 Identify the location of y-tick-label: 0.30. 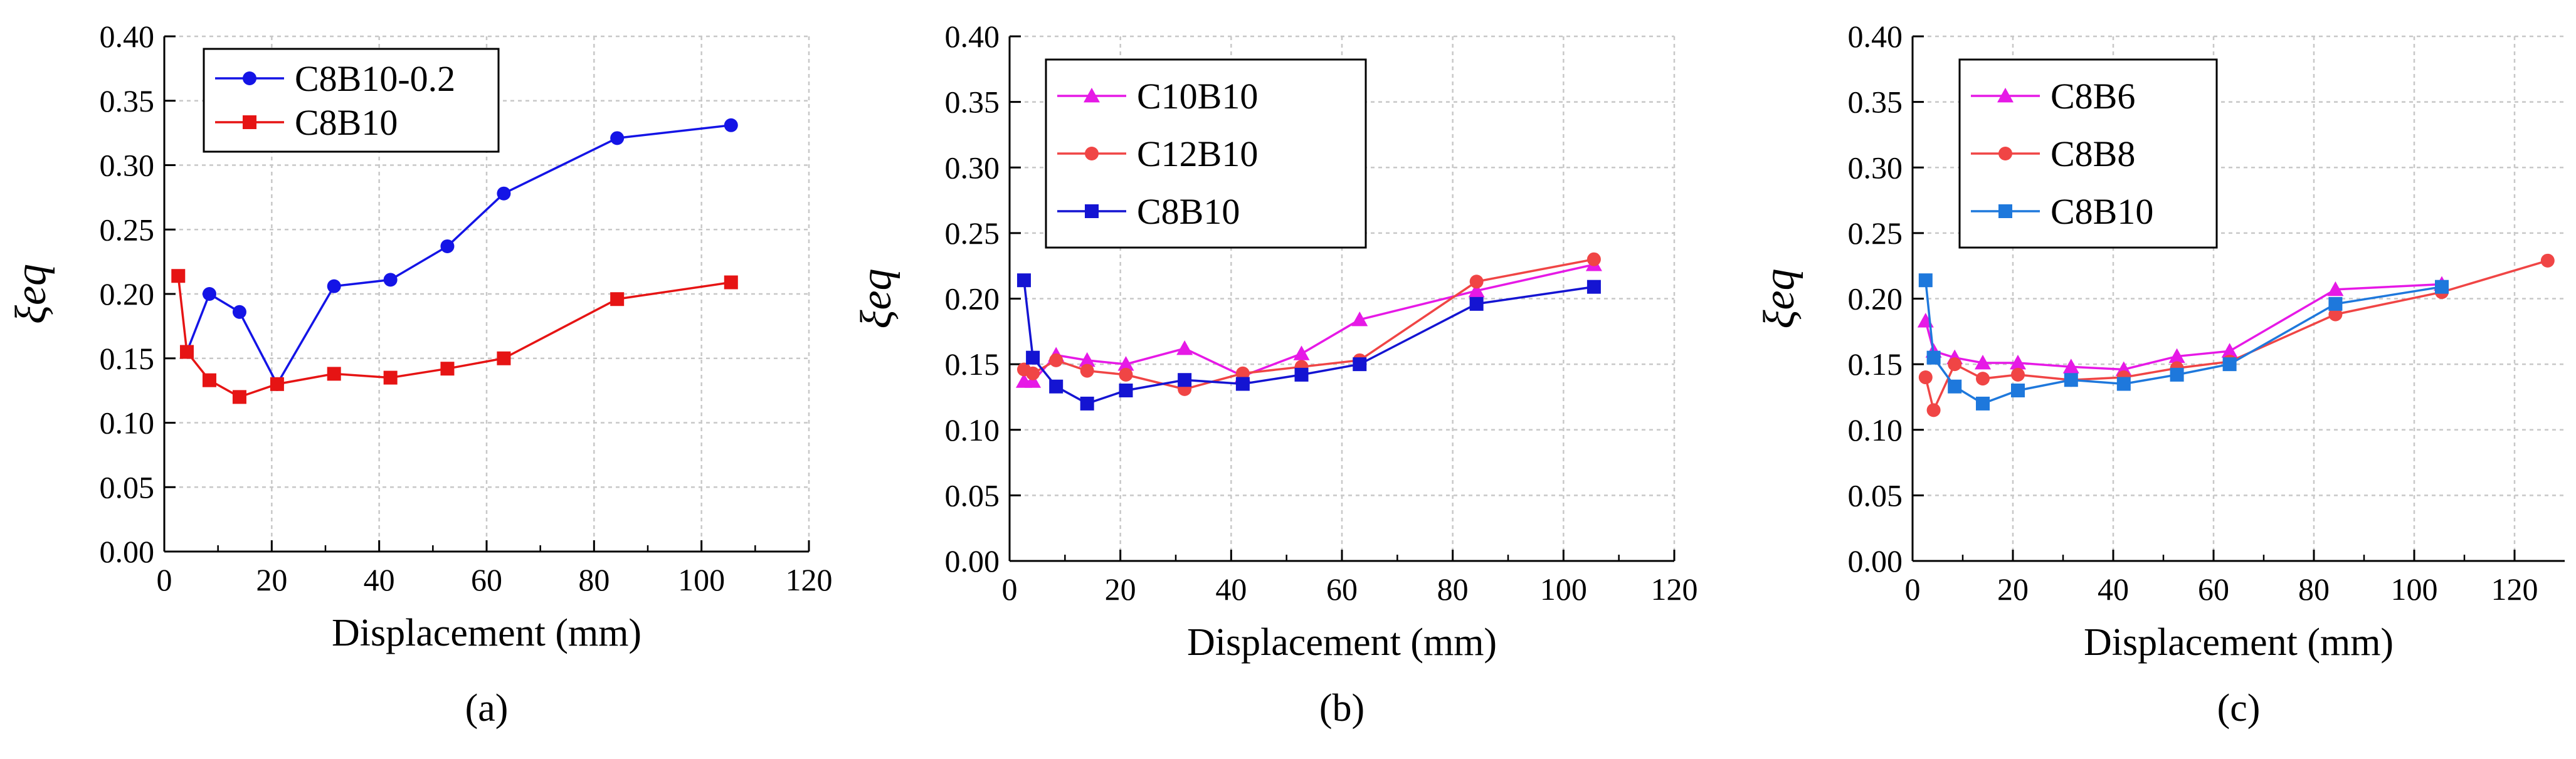
(127, 165).